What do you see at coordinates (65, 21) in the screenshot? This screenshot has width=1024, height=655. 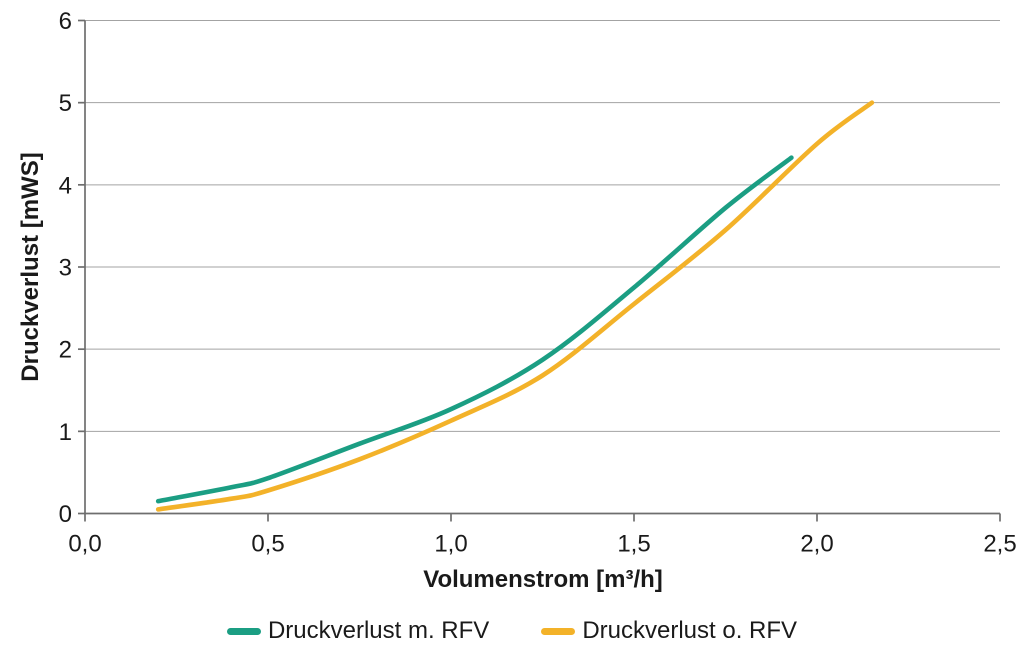 I see `y-tick-label: 6` at bounding box center [65, 21].